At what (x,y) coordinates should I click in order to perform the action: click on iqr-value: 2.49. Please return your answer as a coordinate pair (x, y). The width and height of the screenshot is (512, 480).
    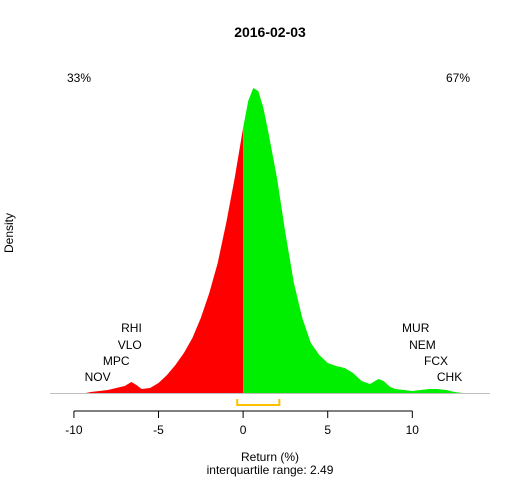
    Looking at the image, I should click on (322, 470).